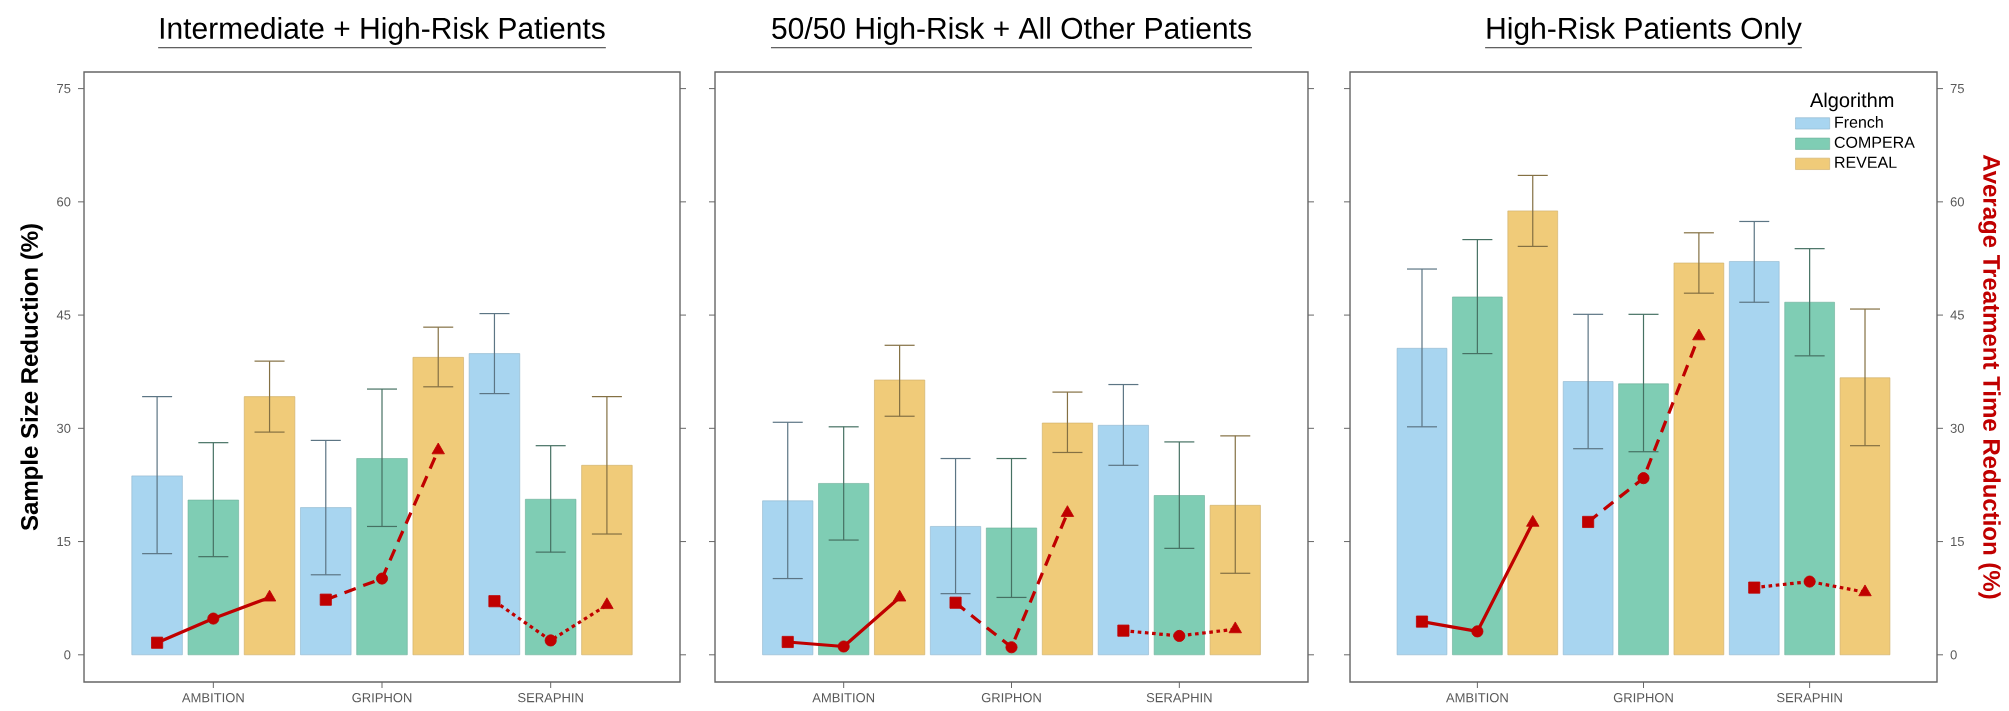 Image resolution: width=2009 pixels, height=711 pixels. Describe the element at coordinates (1989, 376) in the screenshot. I see `y2-axis-title: Average Treatment Time Reduction (%)` at that location.